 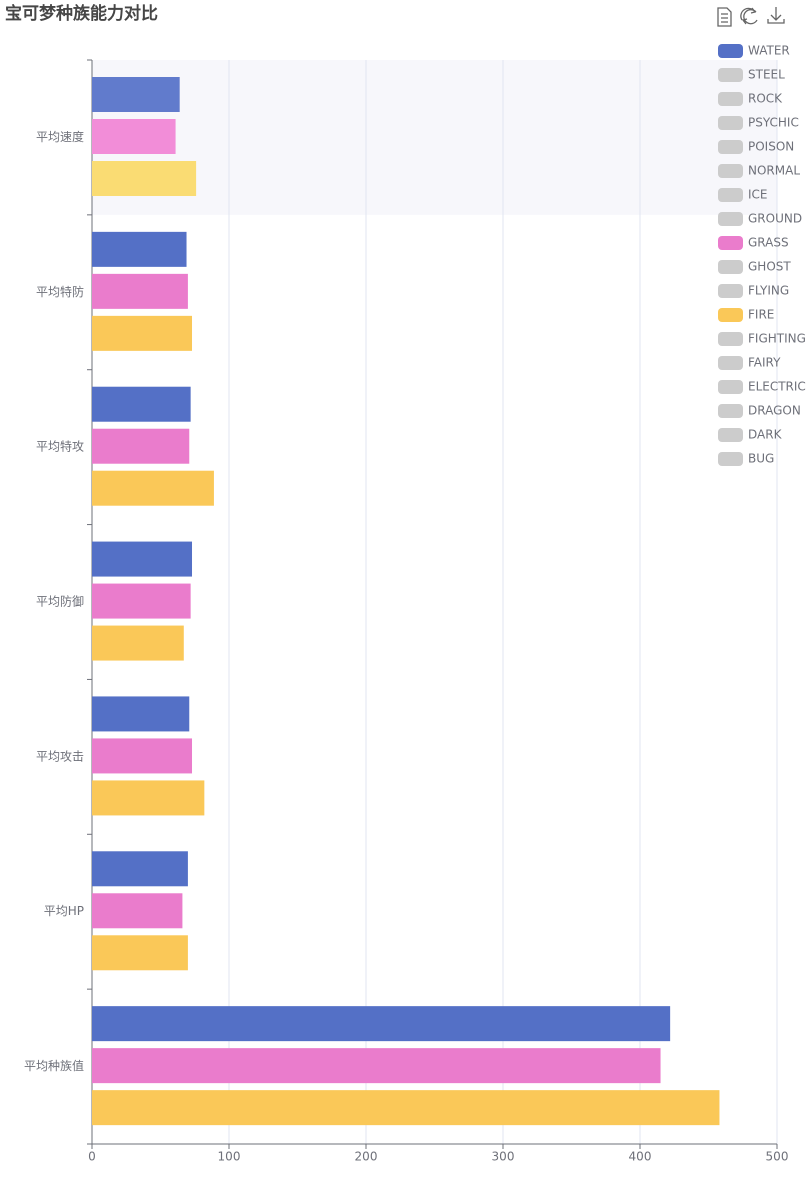 What do you see at coordinates (774, 411) in the screenshot?
I see `legend-label: DRAGON` at bounding box center [774, 411].